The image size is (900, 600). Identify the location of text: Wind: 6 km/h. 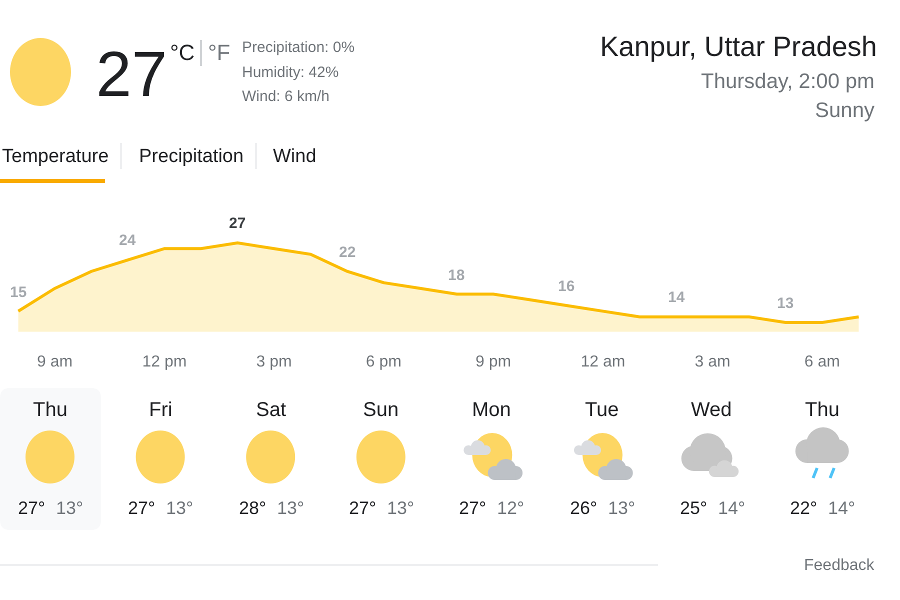
(286, 96).